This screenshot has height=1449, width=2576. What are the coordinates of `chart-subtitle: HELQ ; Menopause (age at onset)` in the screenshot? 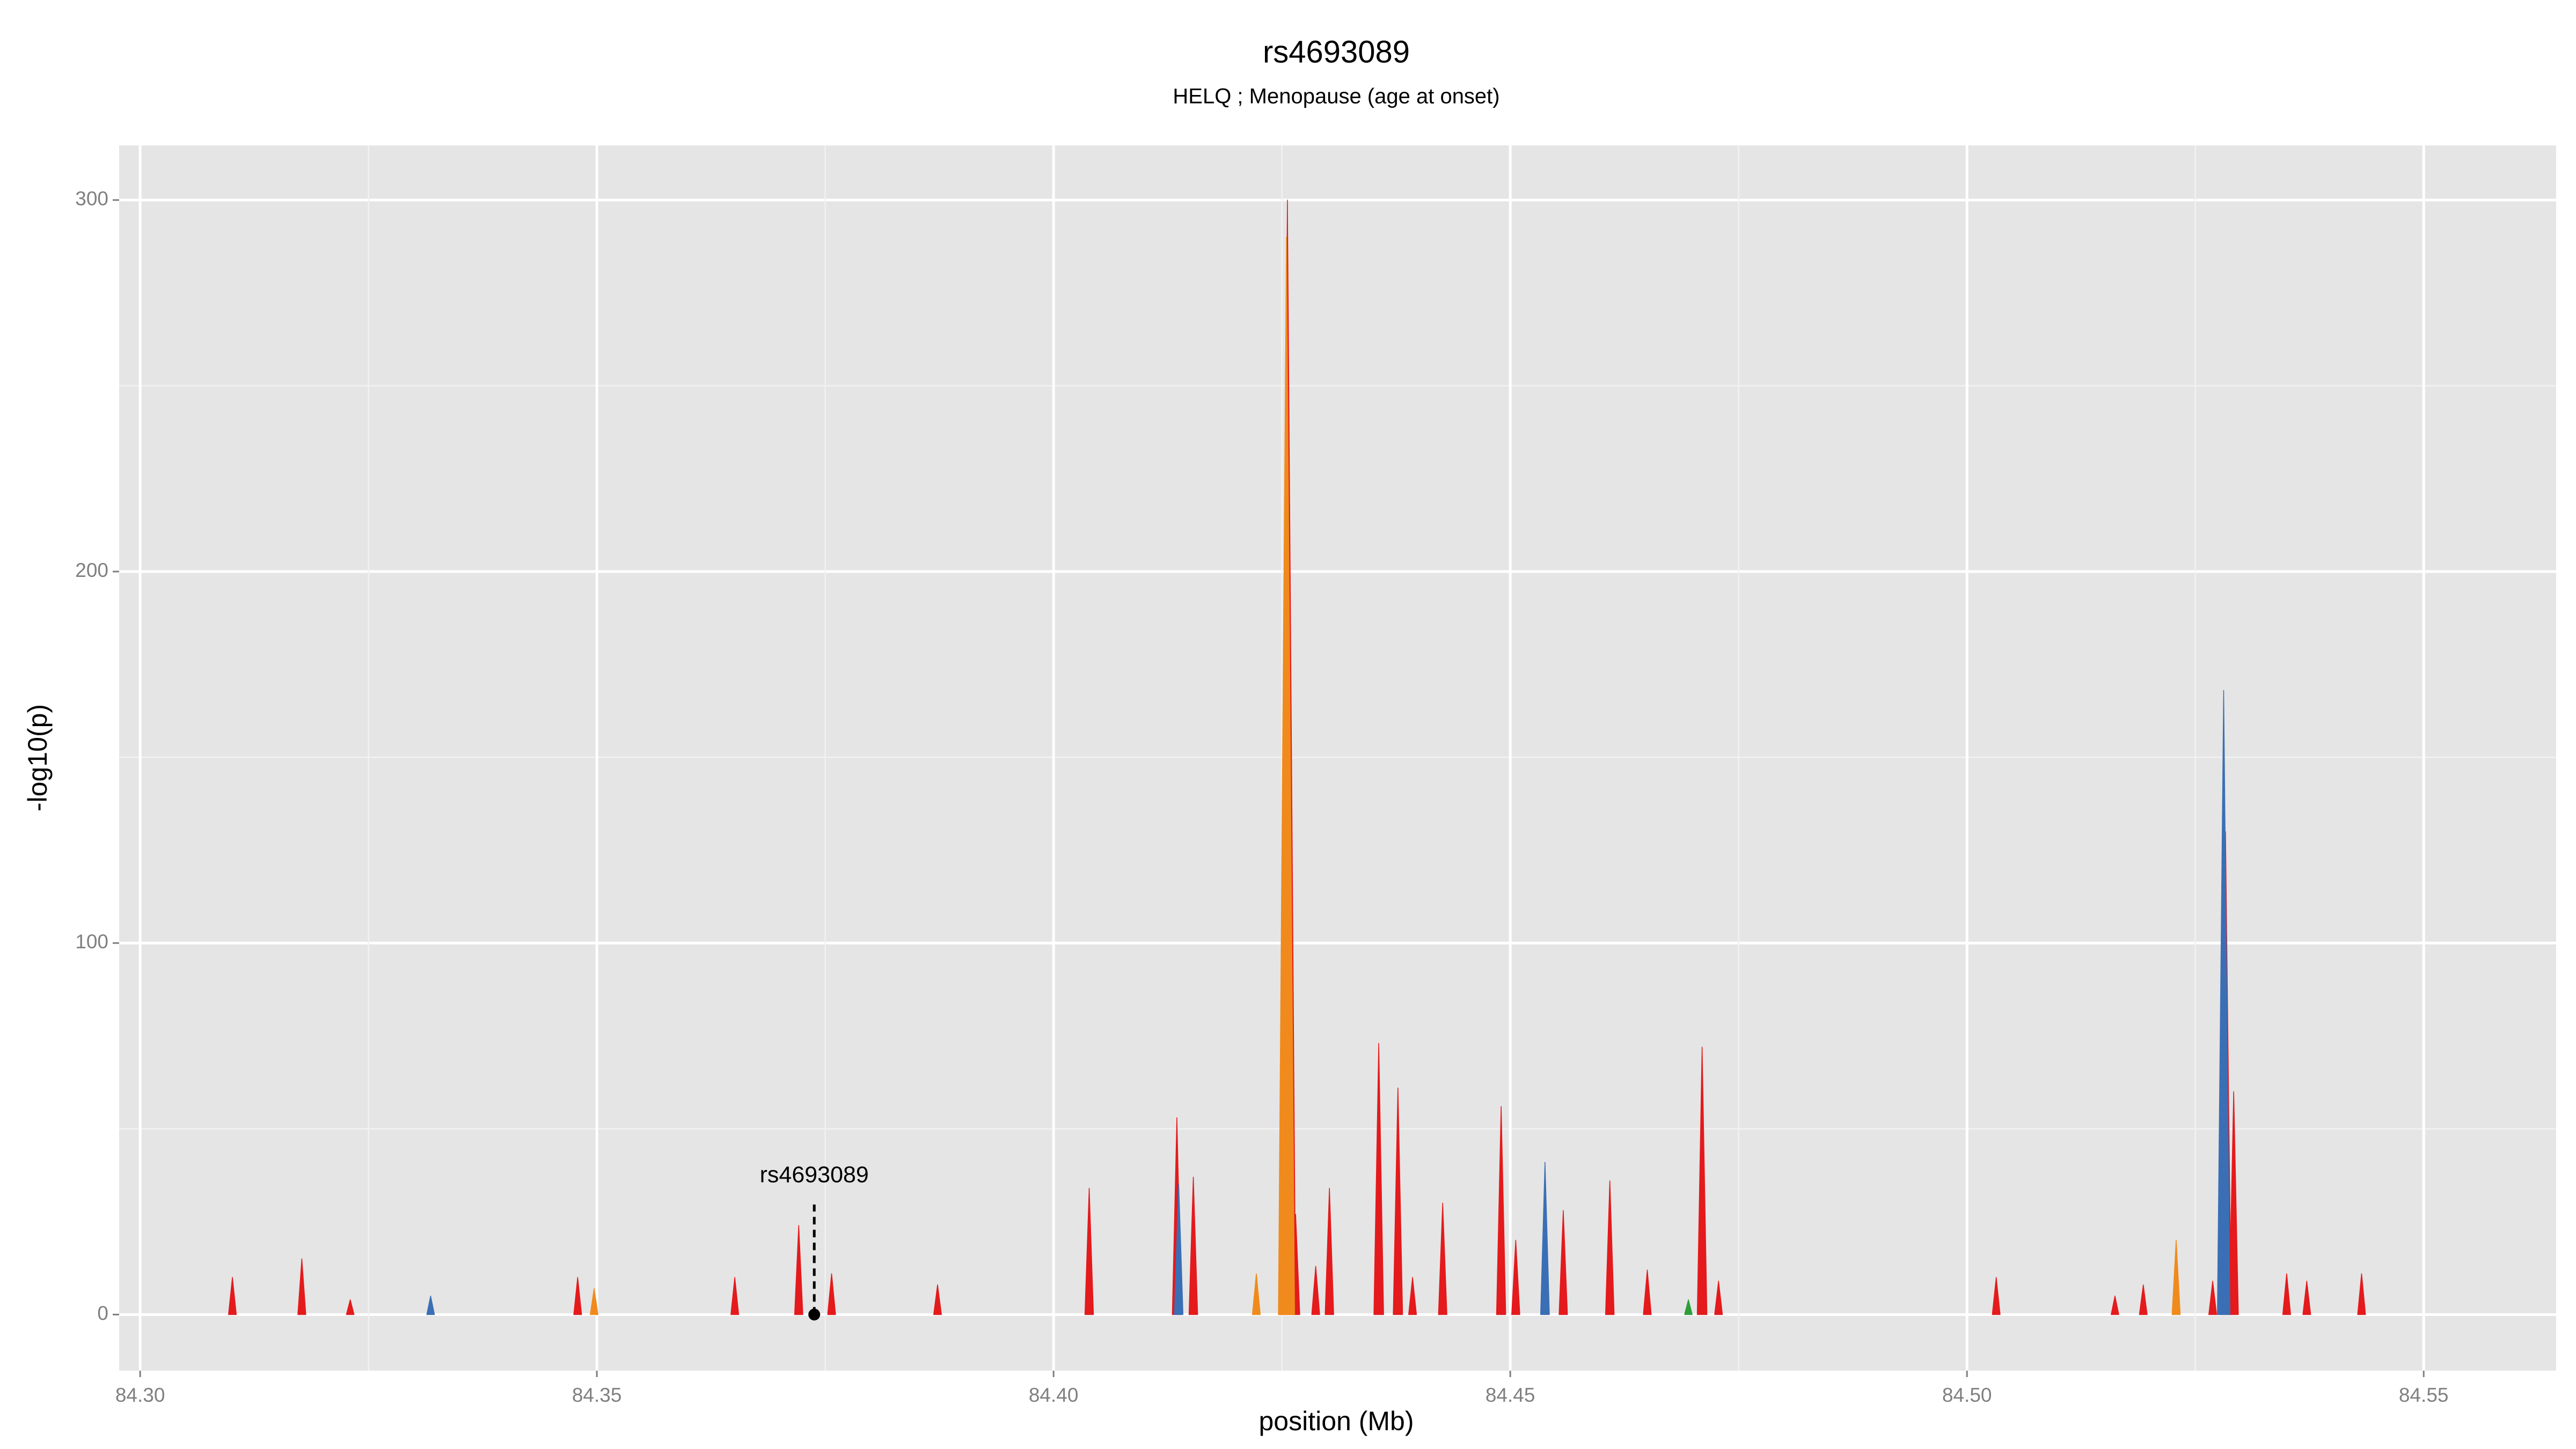 It's located at (1336, 96).